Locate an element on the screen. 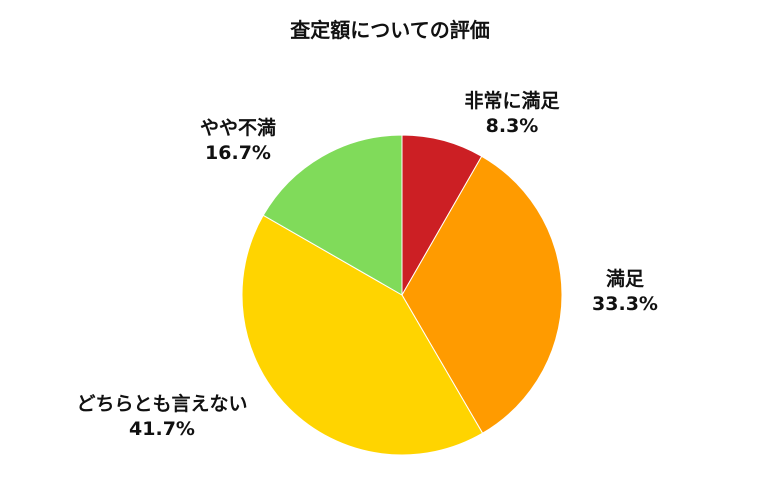  slice-label: どちらとも言えない is located at coordinates (161, 403).